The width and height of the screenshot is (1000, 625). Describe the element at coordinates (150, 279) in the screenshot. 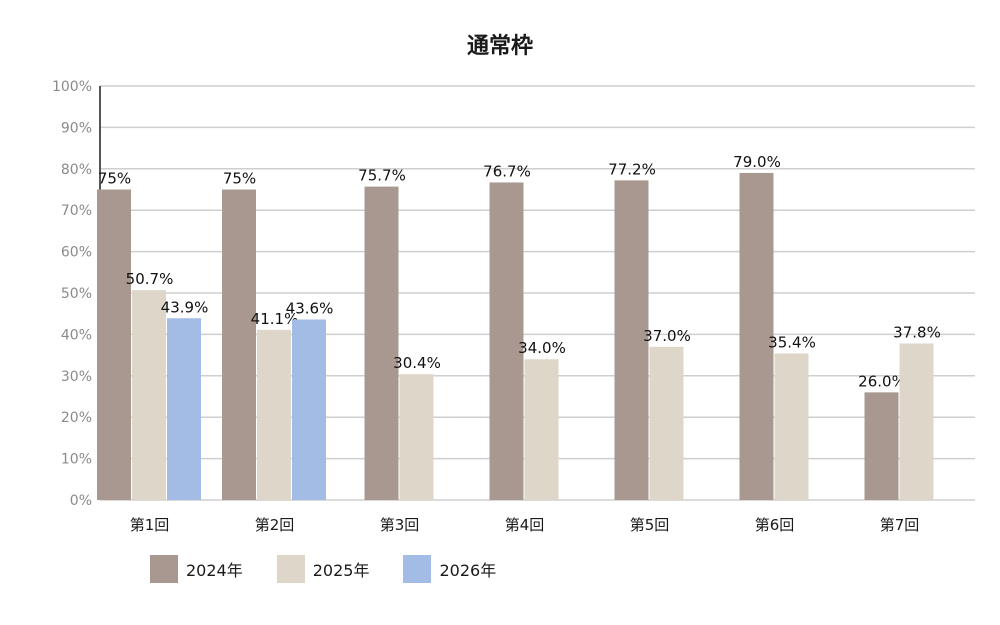

I see `data-label: 50.7%` at that location.